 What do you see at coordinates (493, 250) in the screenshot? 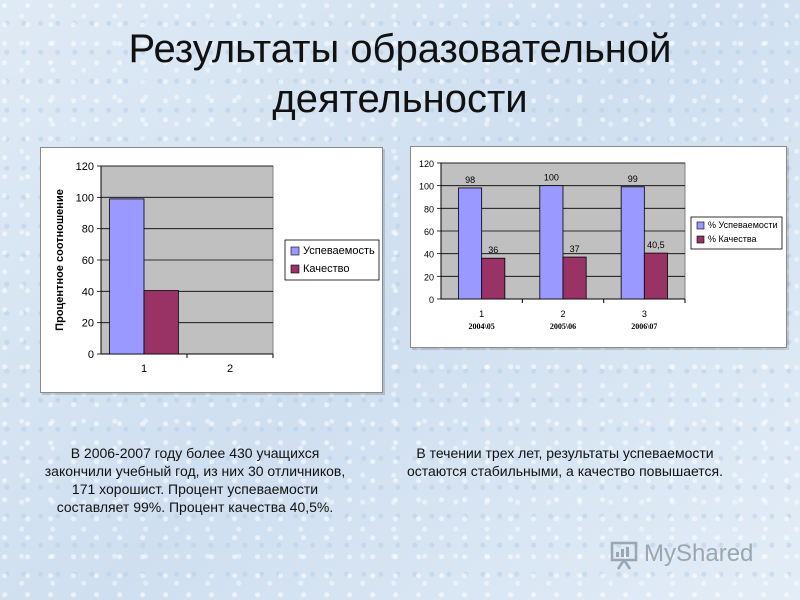
I see `data-label: 36` at bounding box center [493, 250].